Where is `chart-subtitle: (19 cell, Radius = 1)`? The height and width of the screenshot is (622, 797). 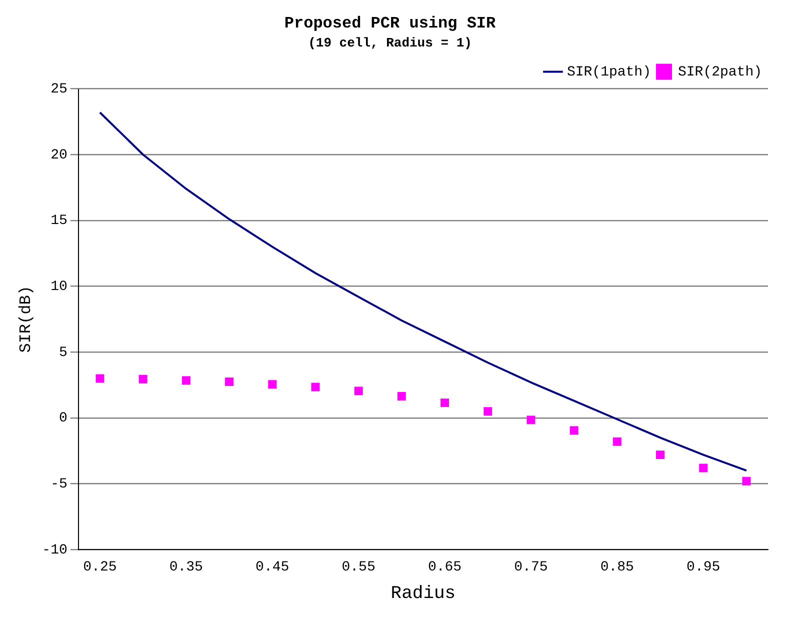
chart-subtitle: (19 cell, Radius = 1) is located at coordinates (390, 42).